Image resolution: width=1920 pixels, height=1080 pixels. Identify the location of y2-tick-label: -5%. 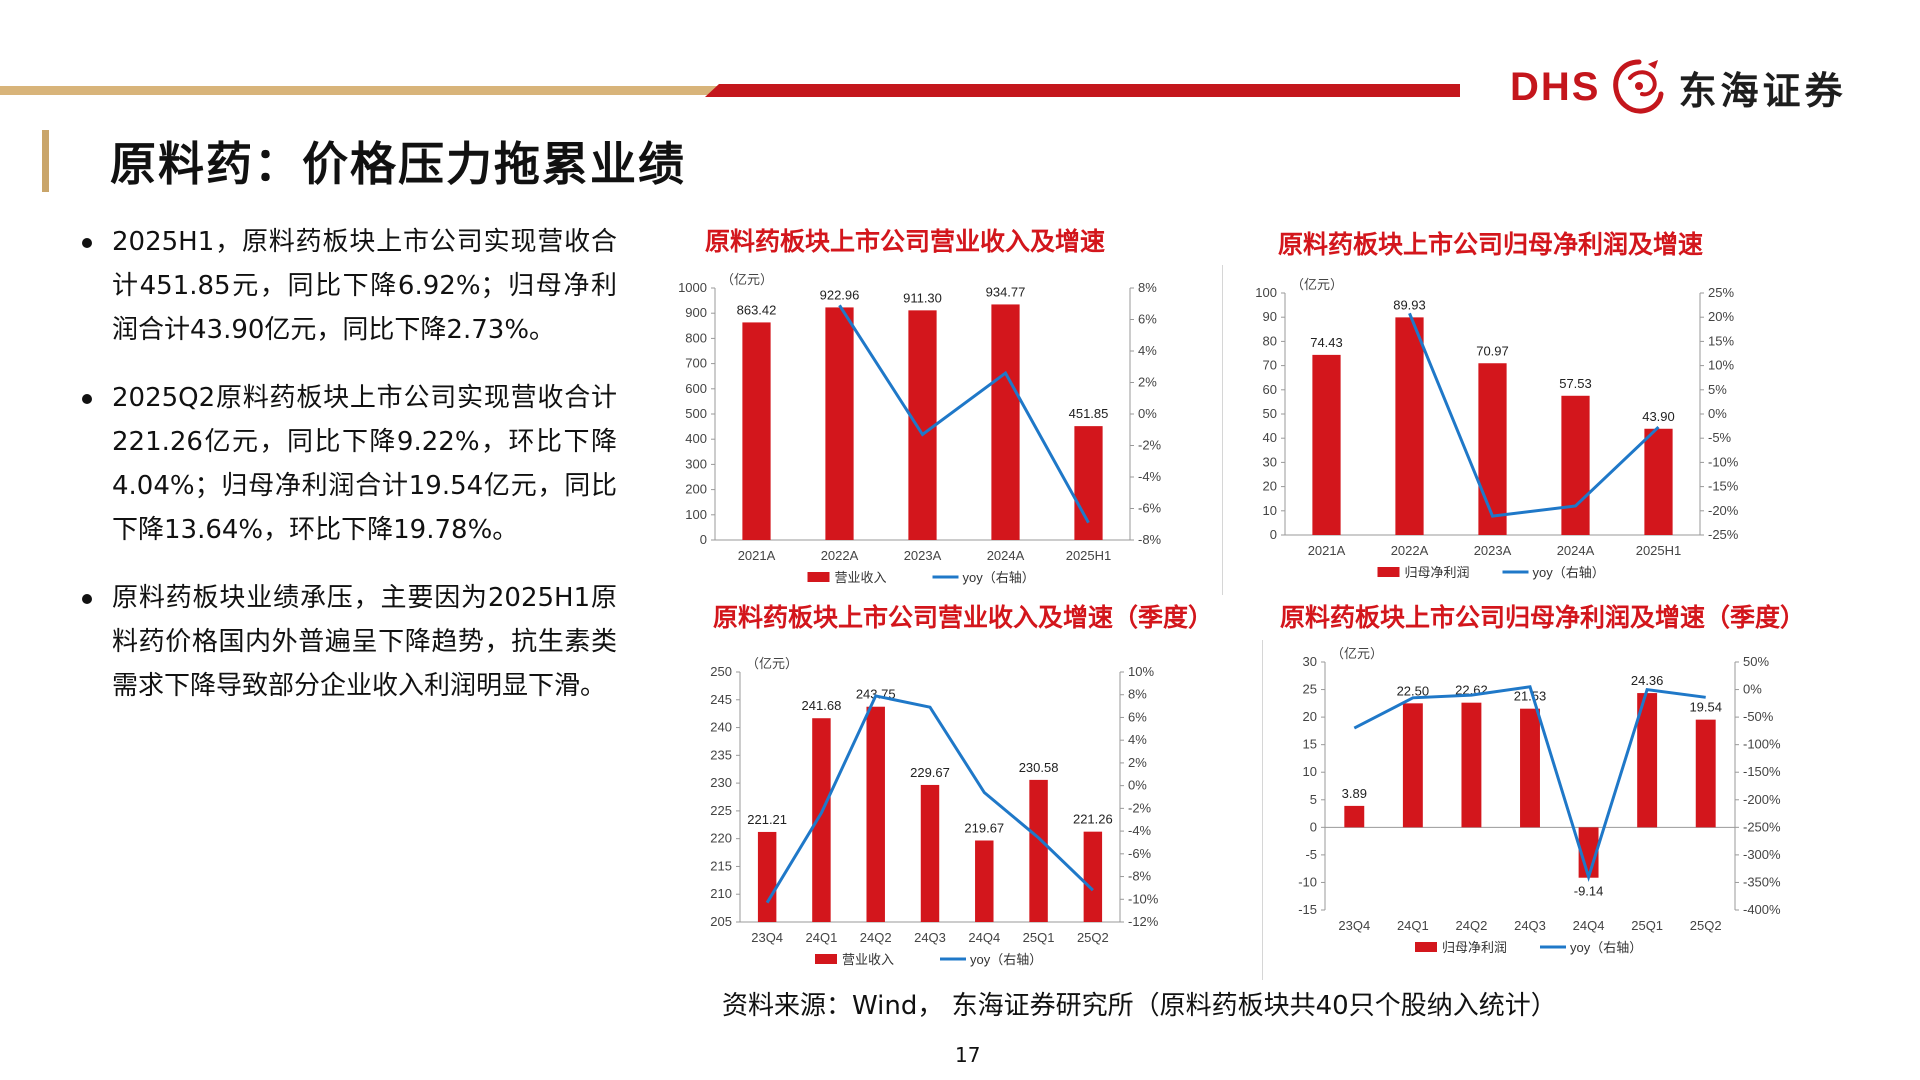
(1720, 437).